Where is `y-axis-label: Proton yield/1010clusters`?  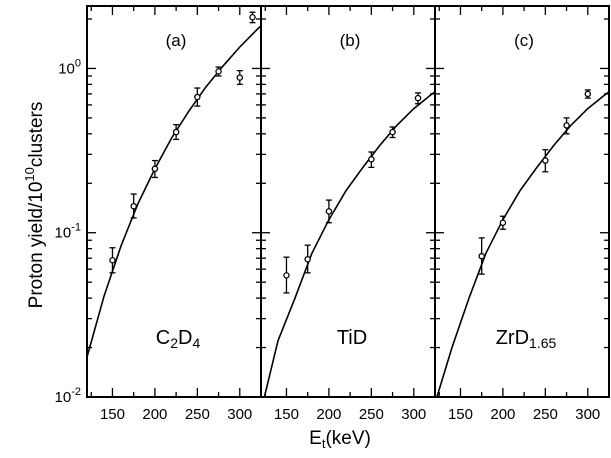
y-axis-label: Proton yield/1010clusters is located at coordinates (34, 205).